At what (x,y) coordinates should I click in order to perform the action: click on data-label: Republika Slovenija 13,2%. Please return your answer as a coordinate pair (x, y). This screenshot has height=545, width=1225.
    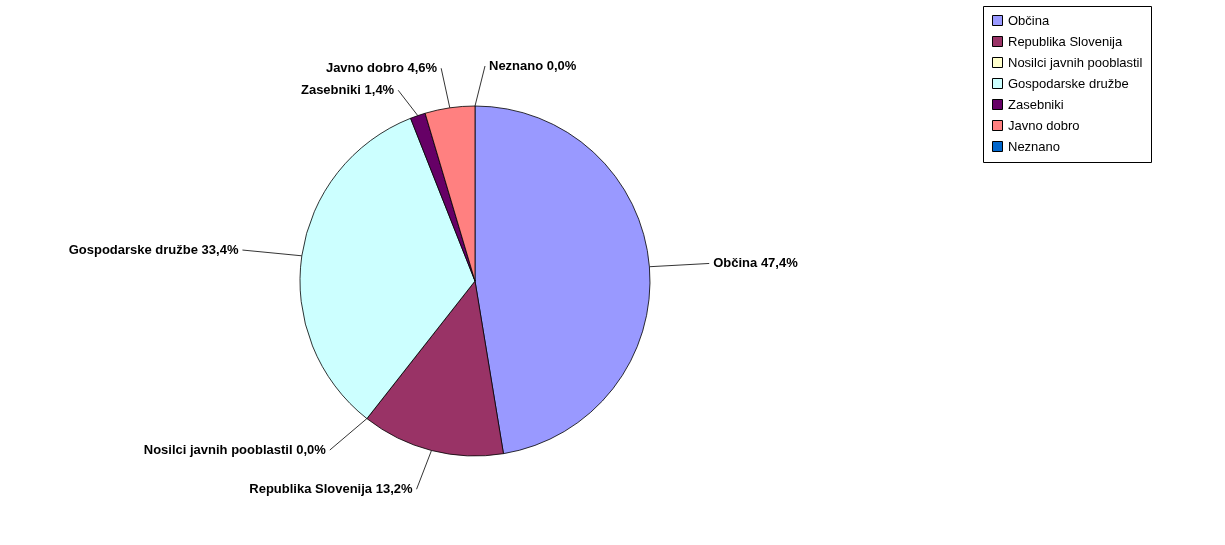
    Looking at the image, I should click on (331, 489).